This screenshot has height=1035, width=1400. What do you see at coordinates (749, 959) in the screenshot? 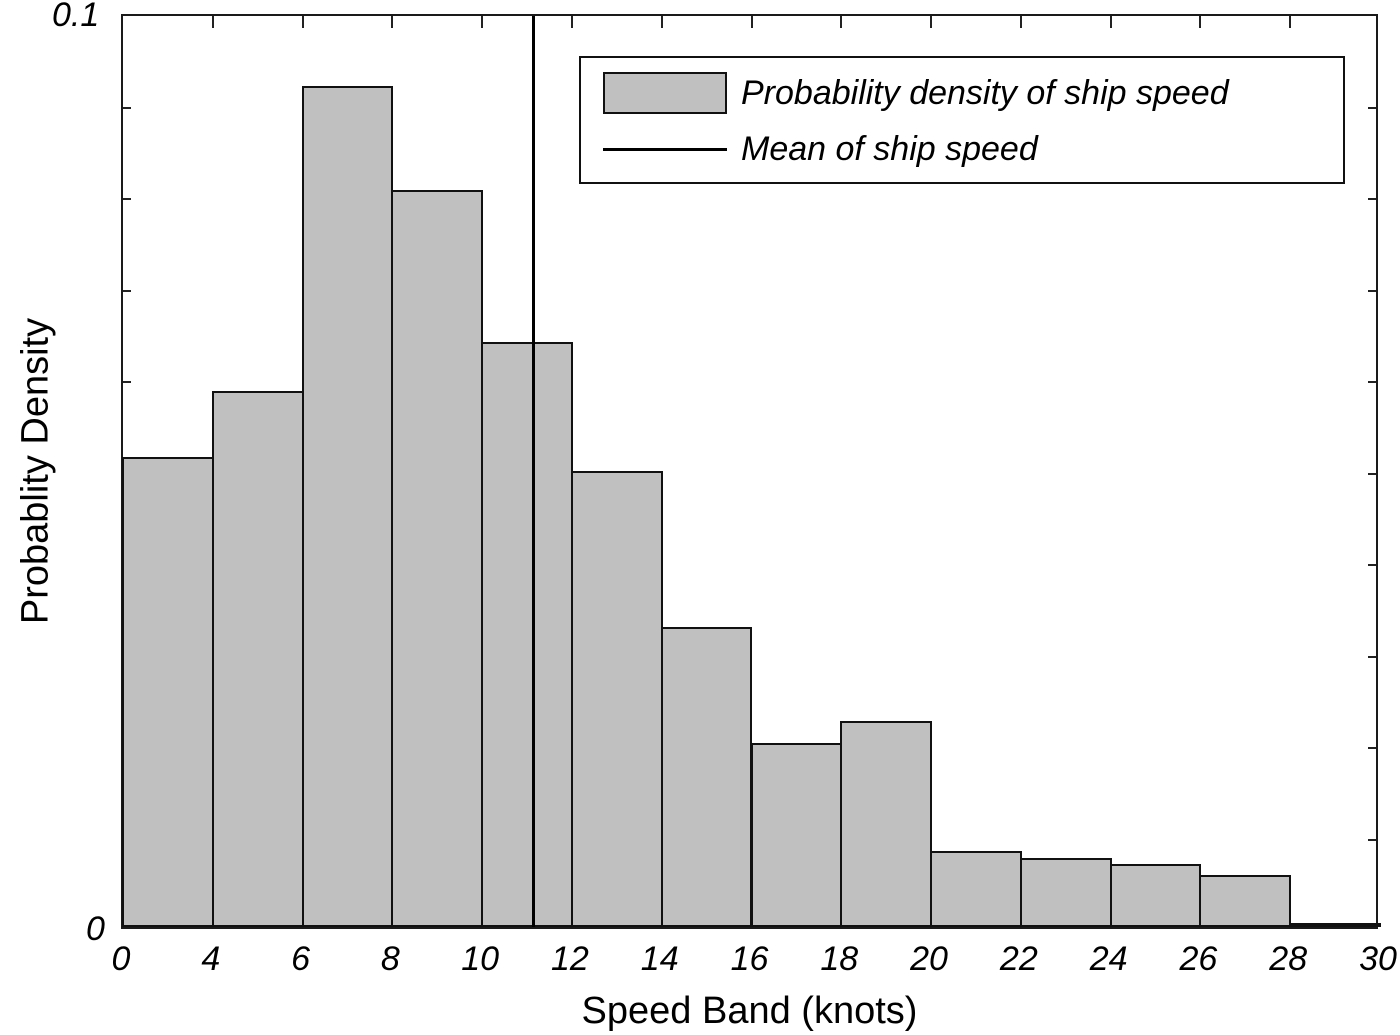
I see `x-tick-label: 16` at bounding box center [749, 959].